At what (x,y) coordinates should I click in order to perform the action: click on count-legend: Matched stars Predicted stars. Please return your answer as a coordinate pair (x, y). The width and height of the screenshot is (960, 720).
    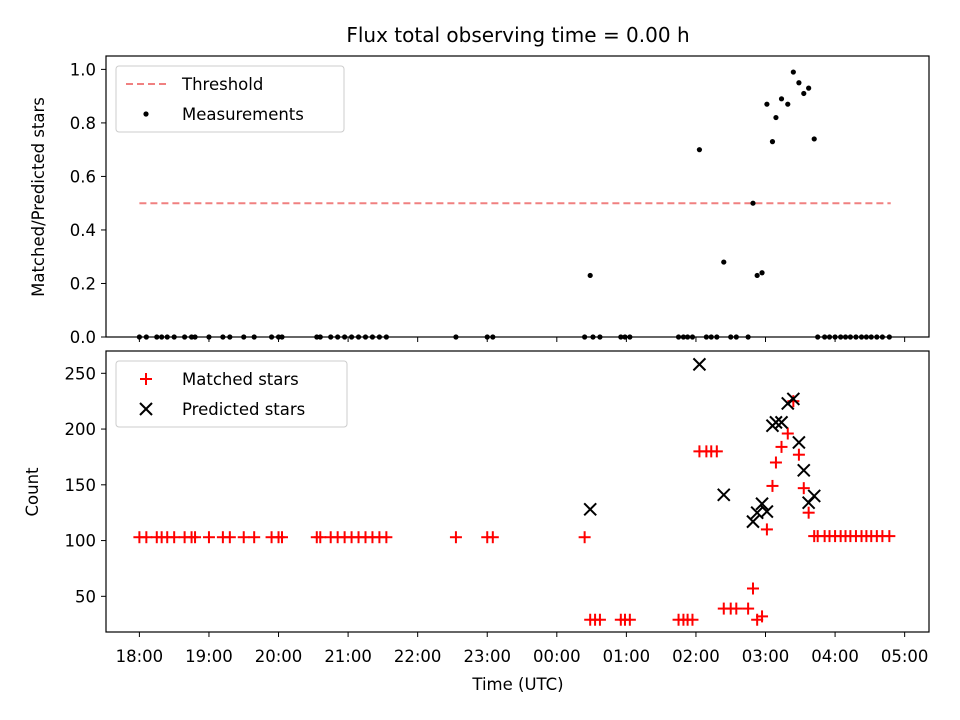
    Looking at the image, I should click on (231, 394).